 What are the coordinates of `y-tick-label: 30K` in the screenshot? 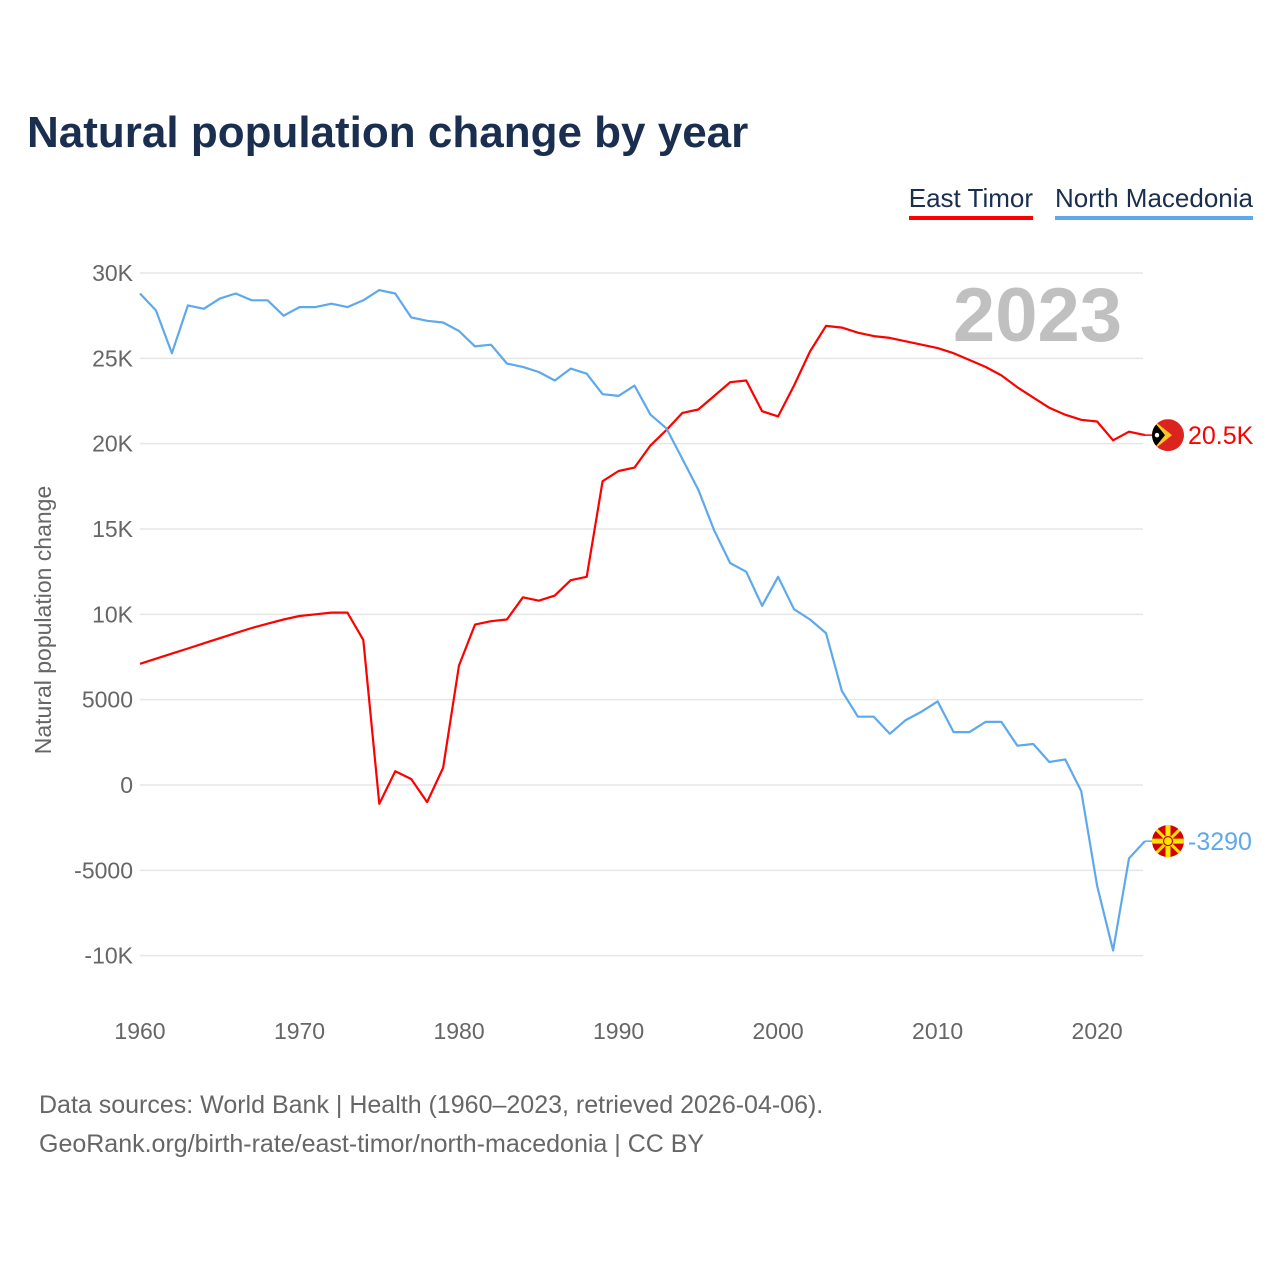 It's located at (113, 273).